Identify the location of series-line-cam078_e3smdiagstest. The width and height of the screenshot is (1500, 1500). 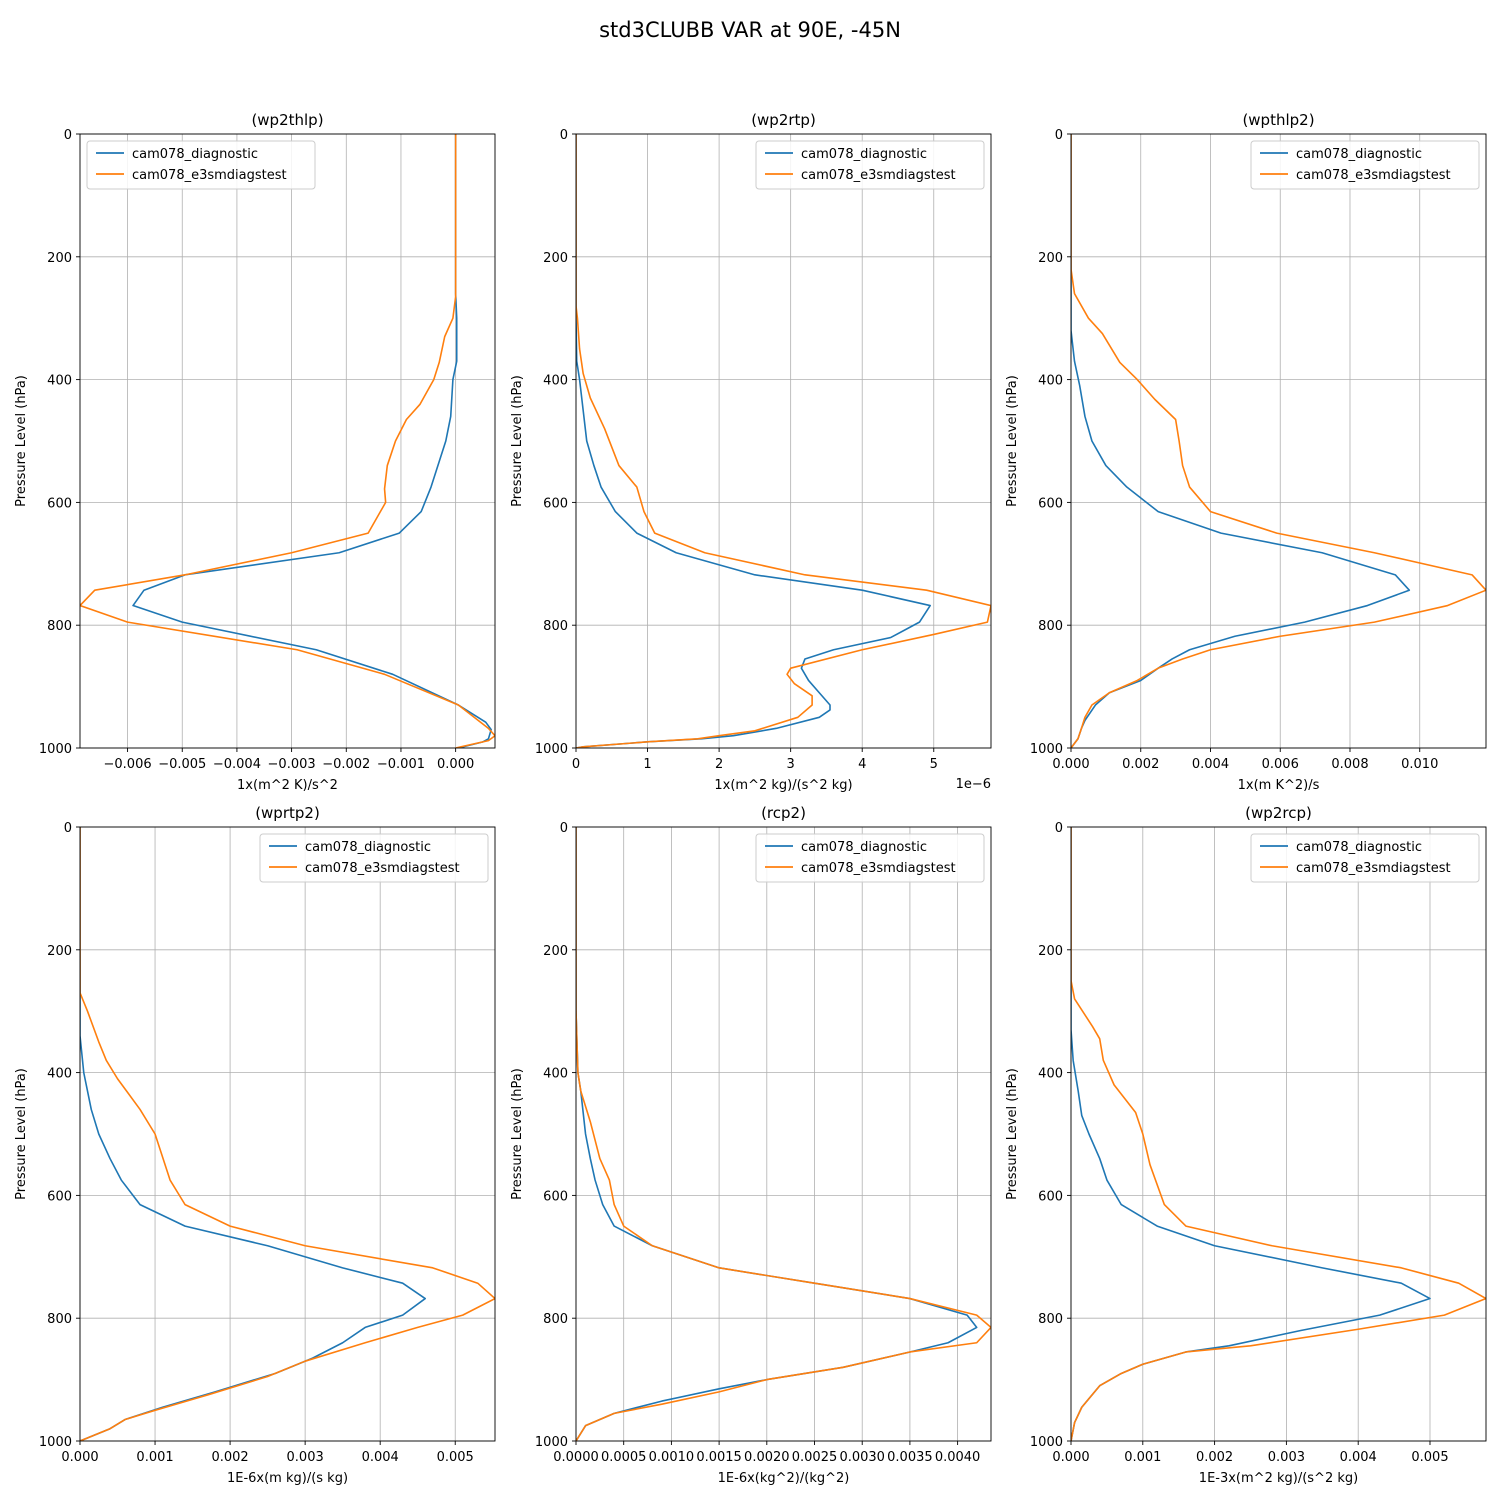
(1278, 1134).